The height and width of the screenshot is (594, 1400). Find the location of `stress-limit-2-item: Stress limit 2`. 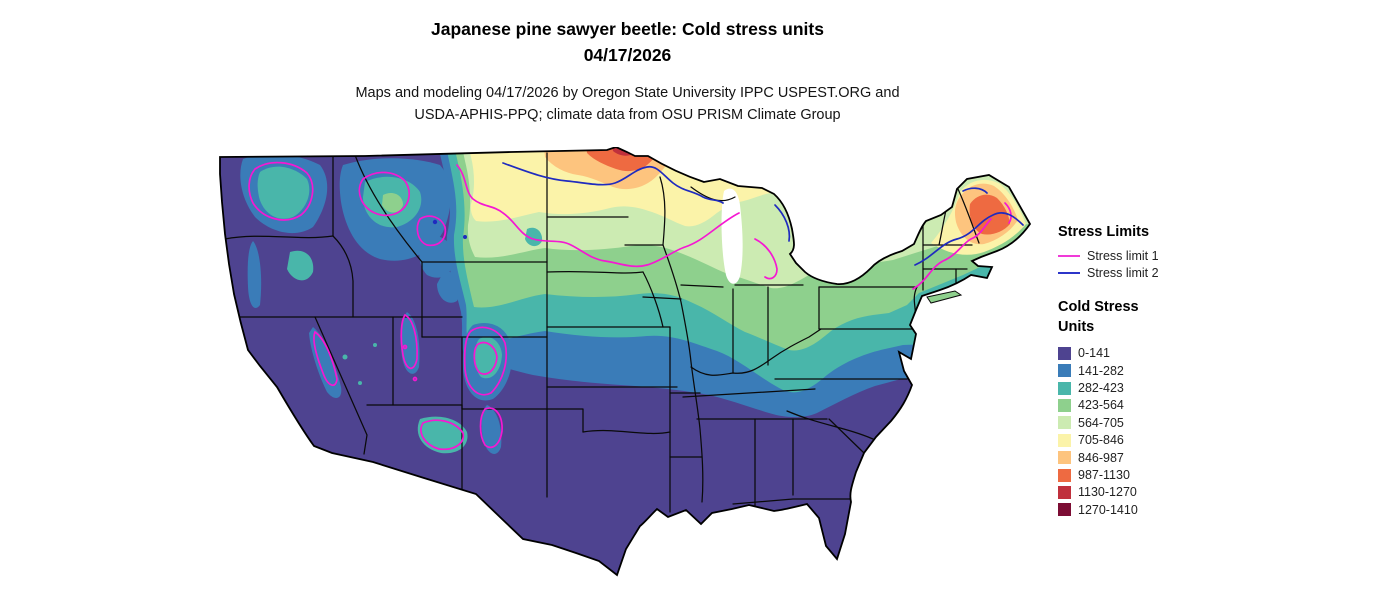

stress-limit-2-item: Stress limit 2 is located at coordinates (1108, 272).